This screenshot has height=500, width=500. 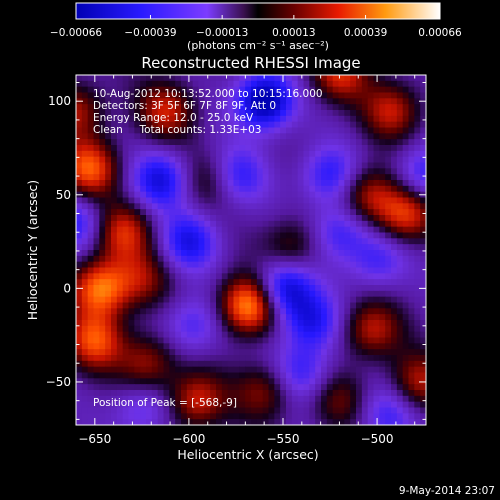 What do you see at coordinates (173, 118) in the screenshot?
I see `info-energy-range: Energy Range: 12.0 - 25.0 keV` at bounding box center [173, 118].